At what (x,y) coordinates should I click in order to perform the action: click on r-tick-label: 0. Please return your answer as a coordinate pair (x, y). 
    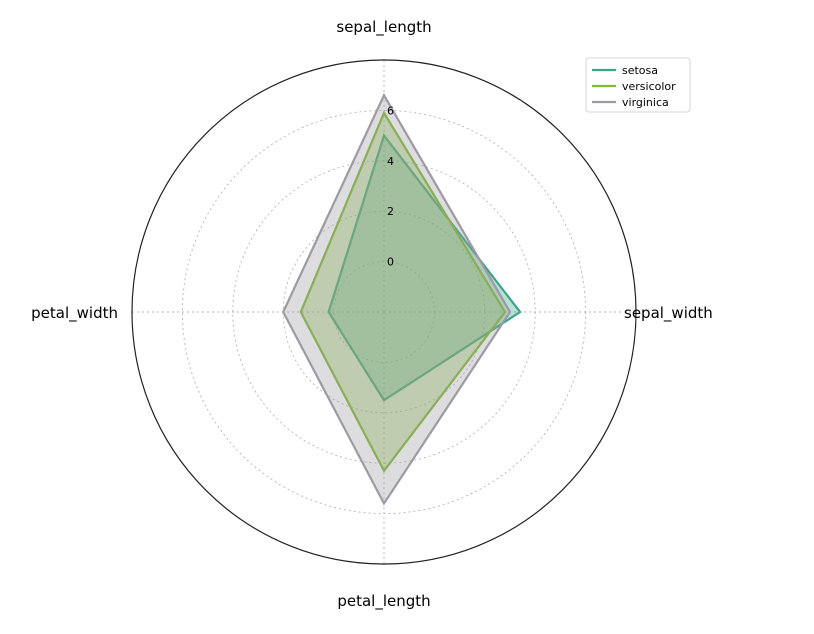
    Looking at the image, I should click on (390, 262).